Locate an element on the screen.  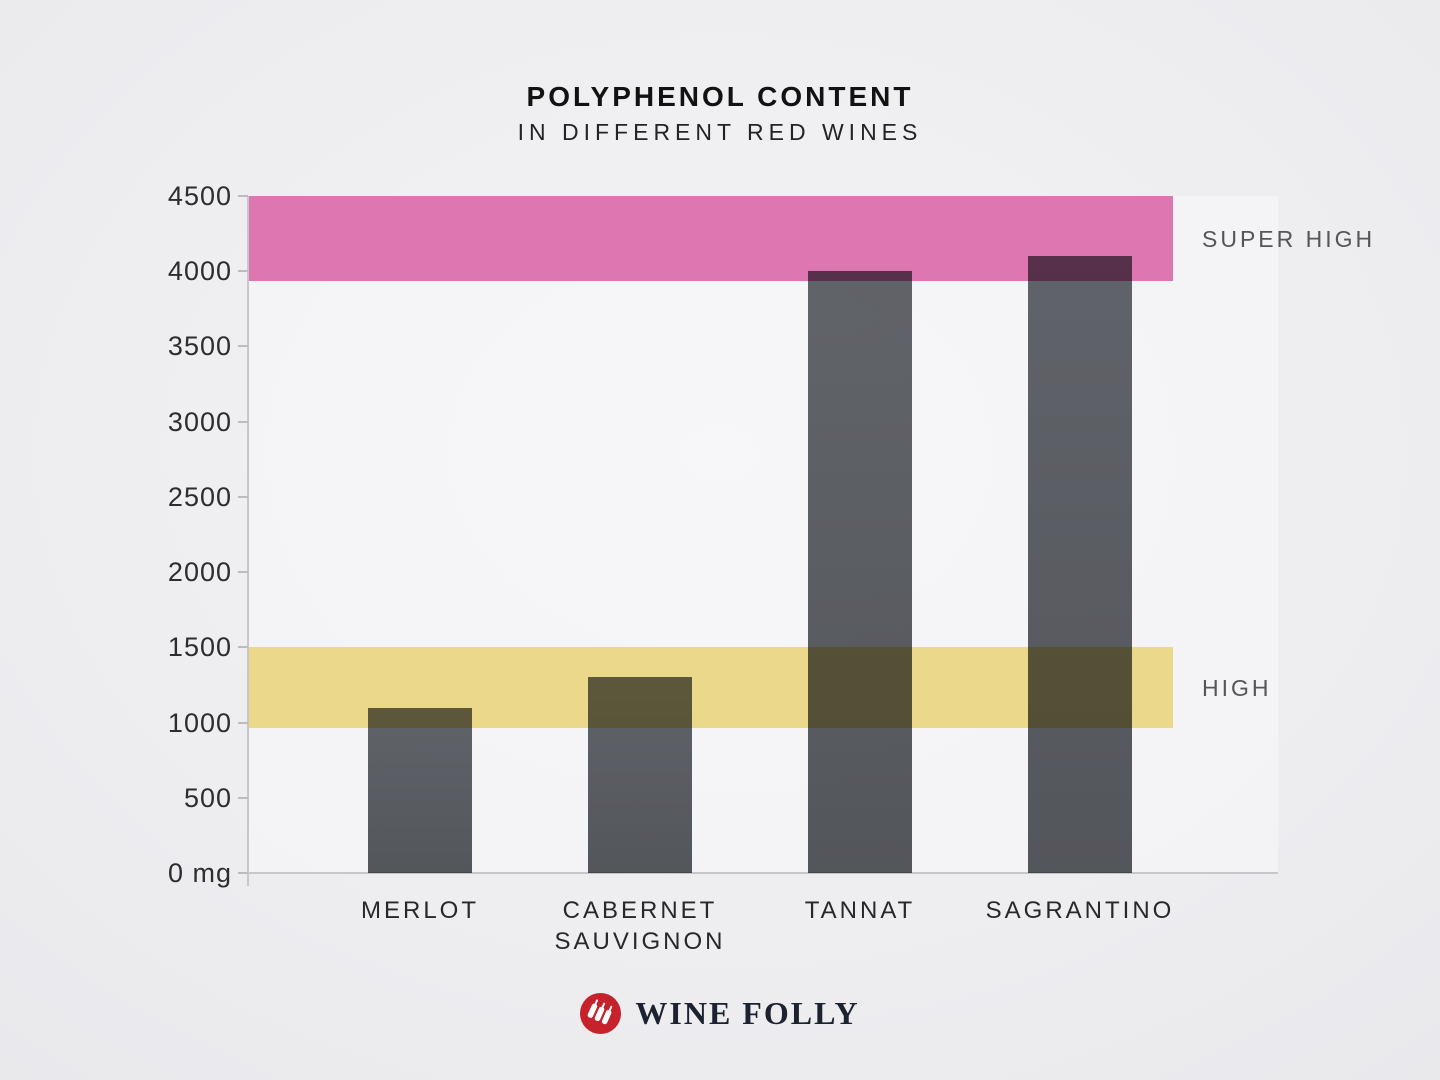
y-axis-line is located at coordinates (248, 541).